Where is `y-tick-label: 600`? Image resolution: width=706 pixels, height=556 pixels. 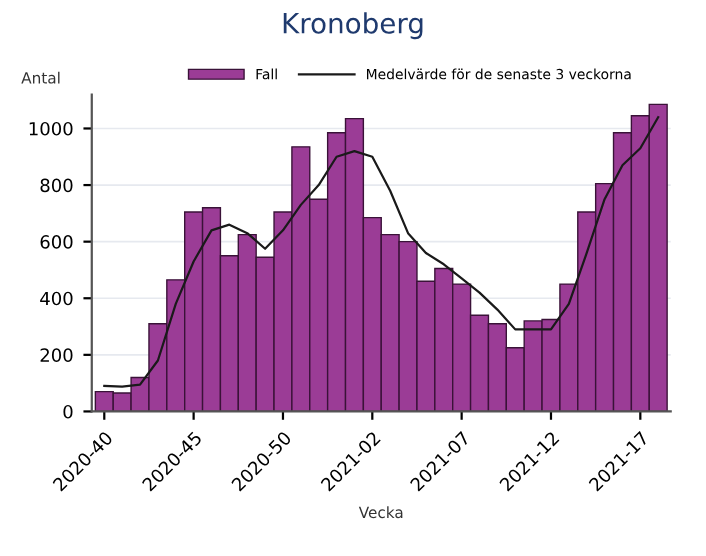 y-tick-label: 600 is located at coordinates (56, 242).